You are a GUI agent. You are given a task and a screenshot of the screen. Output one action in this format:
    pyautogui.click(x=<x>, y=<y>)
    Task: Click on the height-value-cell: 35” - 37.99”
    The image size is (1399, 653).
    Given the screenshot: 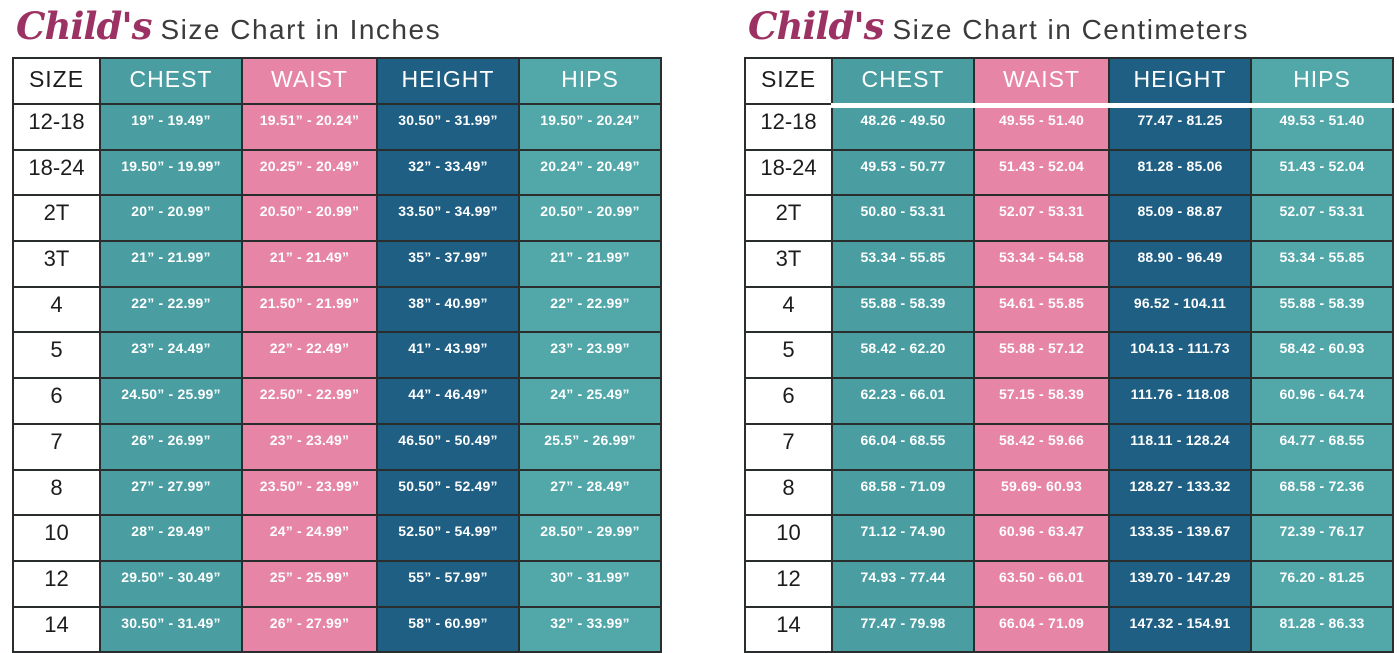 What is the action you would take?
    pyautogui.click(x=448, y=264)
    